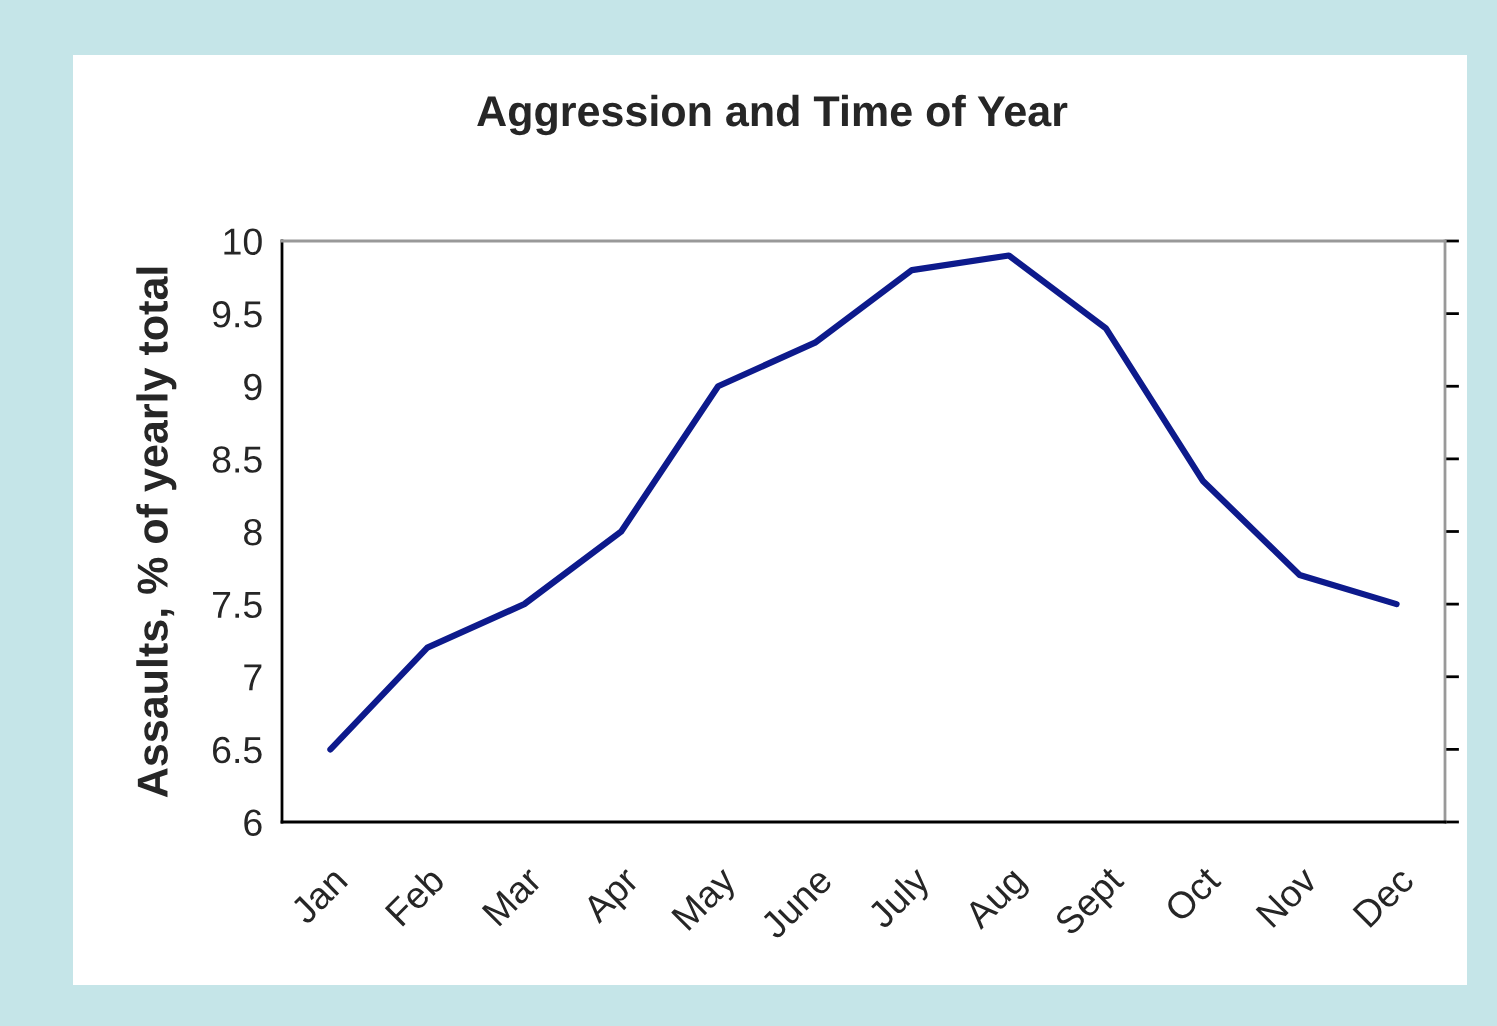 The image size is (1497, 1026). I want to click on y-tick-label: 10, so click(243, 241).